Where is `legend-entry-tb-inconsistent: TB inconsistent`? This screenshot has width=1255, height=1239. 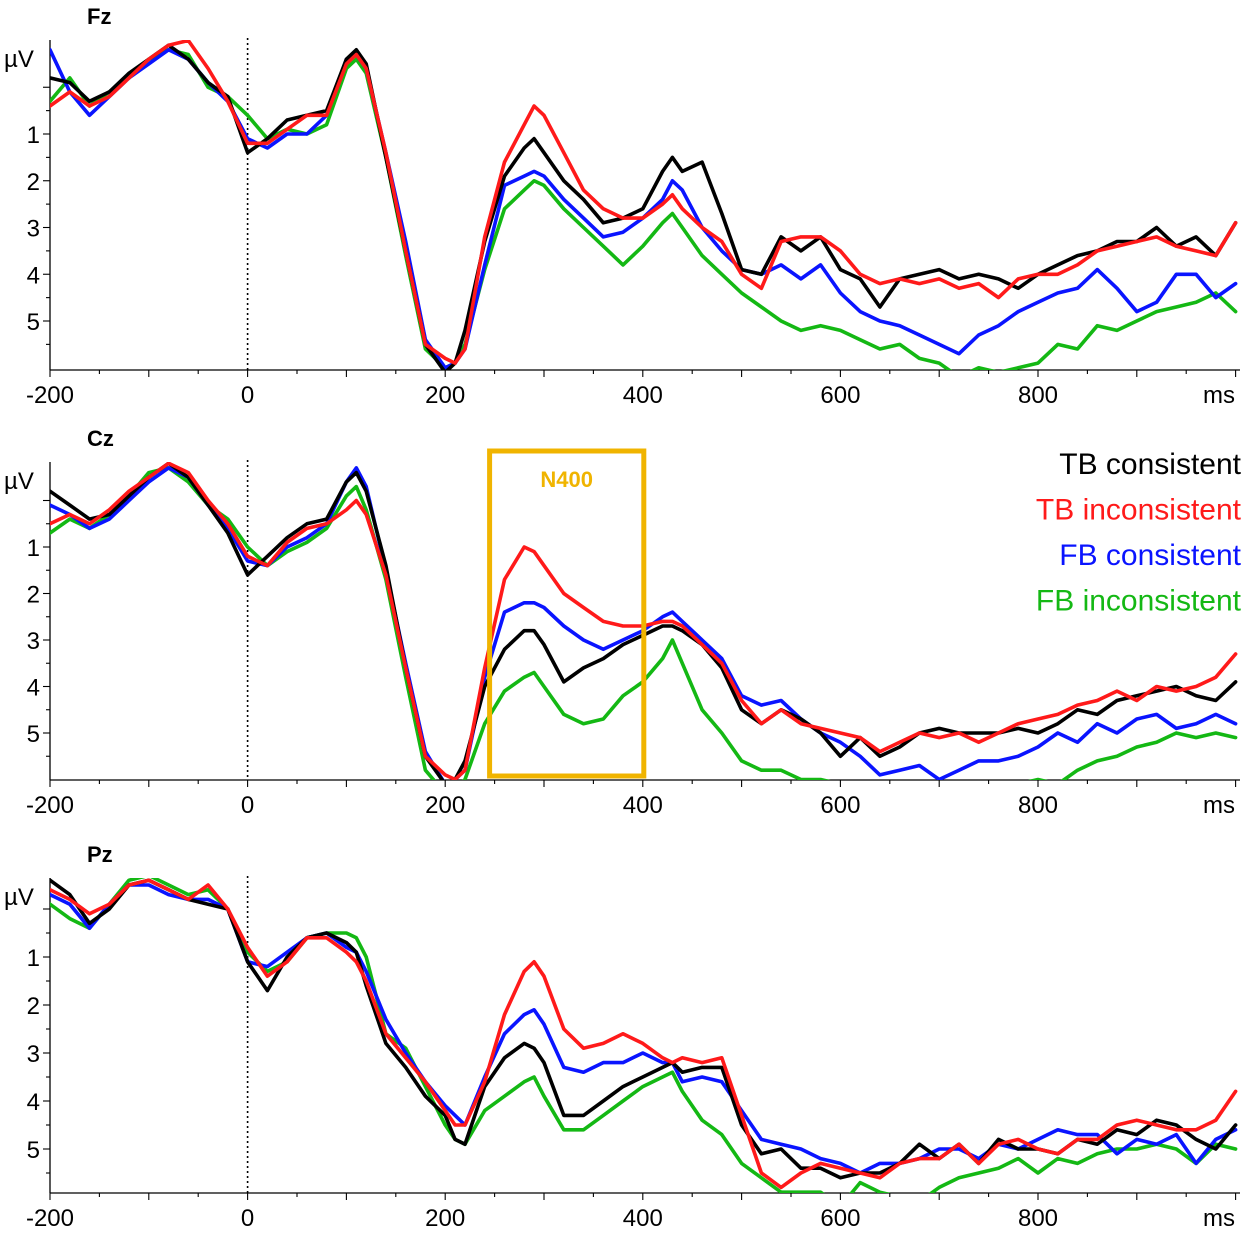
legend-entry-tb-inconsistent: TB inconsistent is located at coordinates (1139, 510).